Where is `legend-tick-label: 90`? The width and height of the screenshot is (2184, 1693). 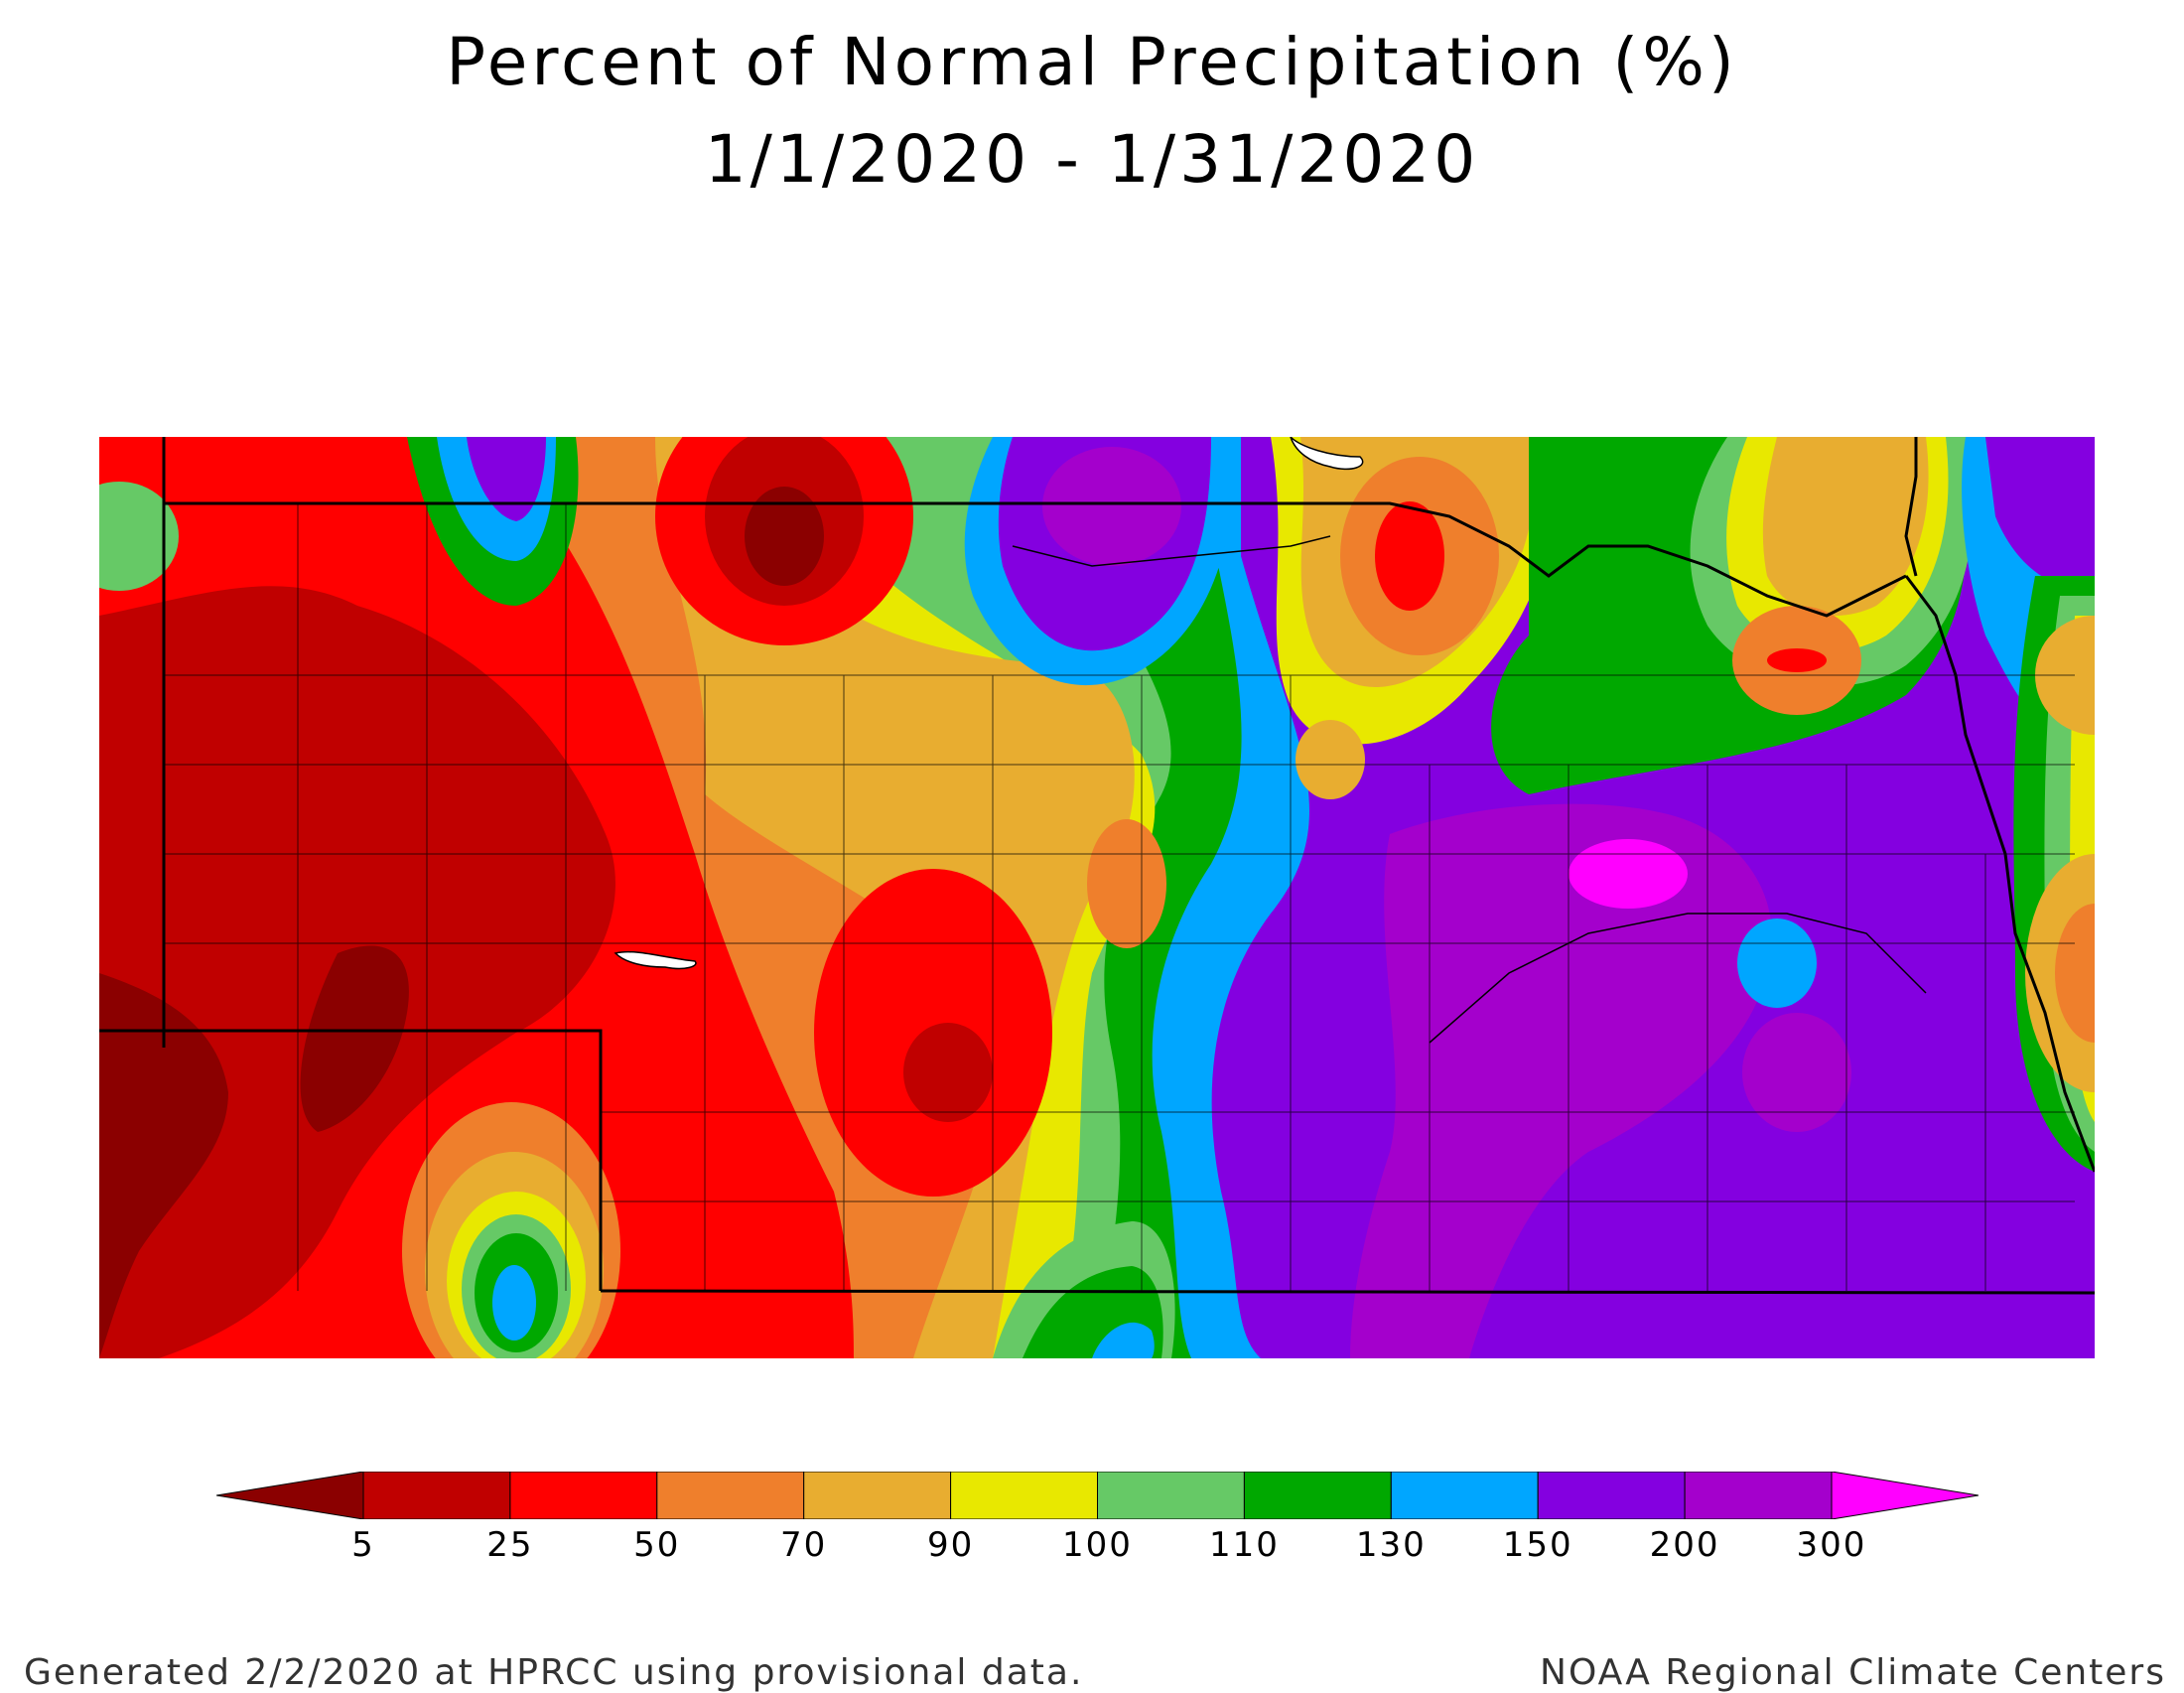 legend-tick-label: 90 is located at coordinates (950, 1545).